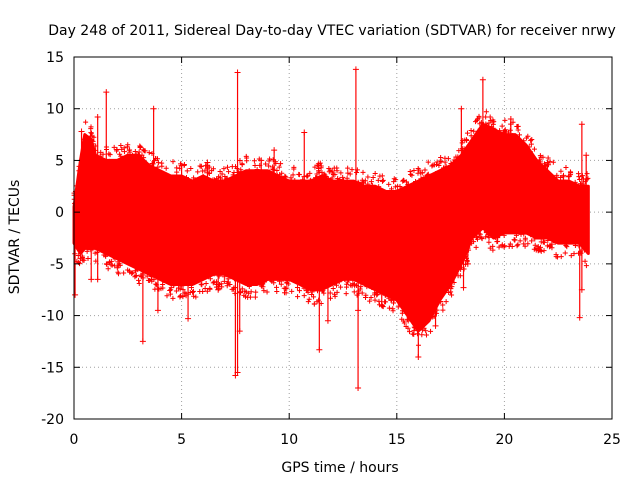 The height and width of the screenshot is (480, 640). I want to click on y-tick-label: 10, so click(55, 110).